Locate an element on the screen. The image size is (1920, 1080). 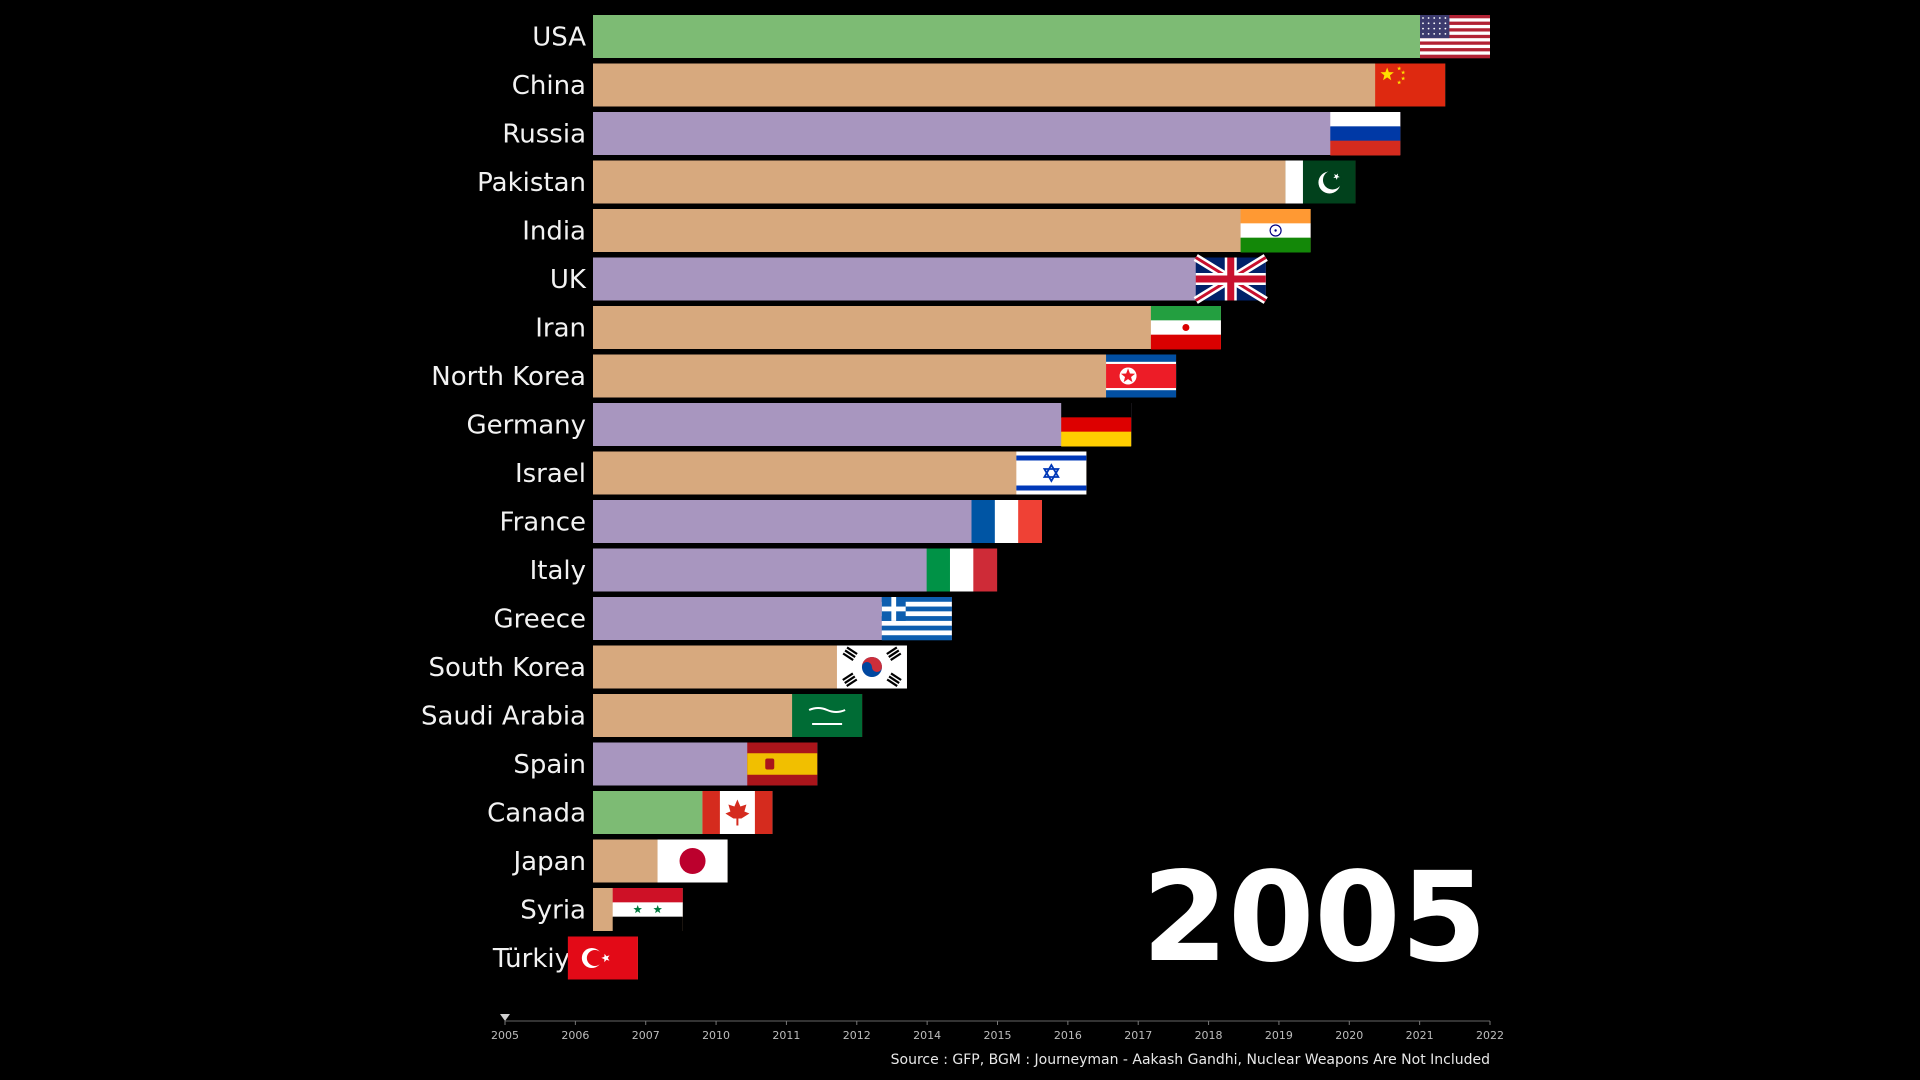
category-label-iran: Iran is located at coordinates (560, 329).